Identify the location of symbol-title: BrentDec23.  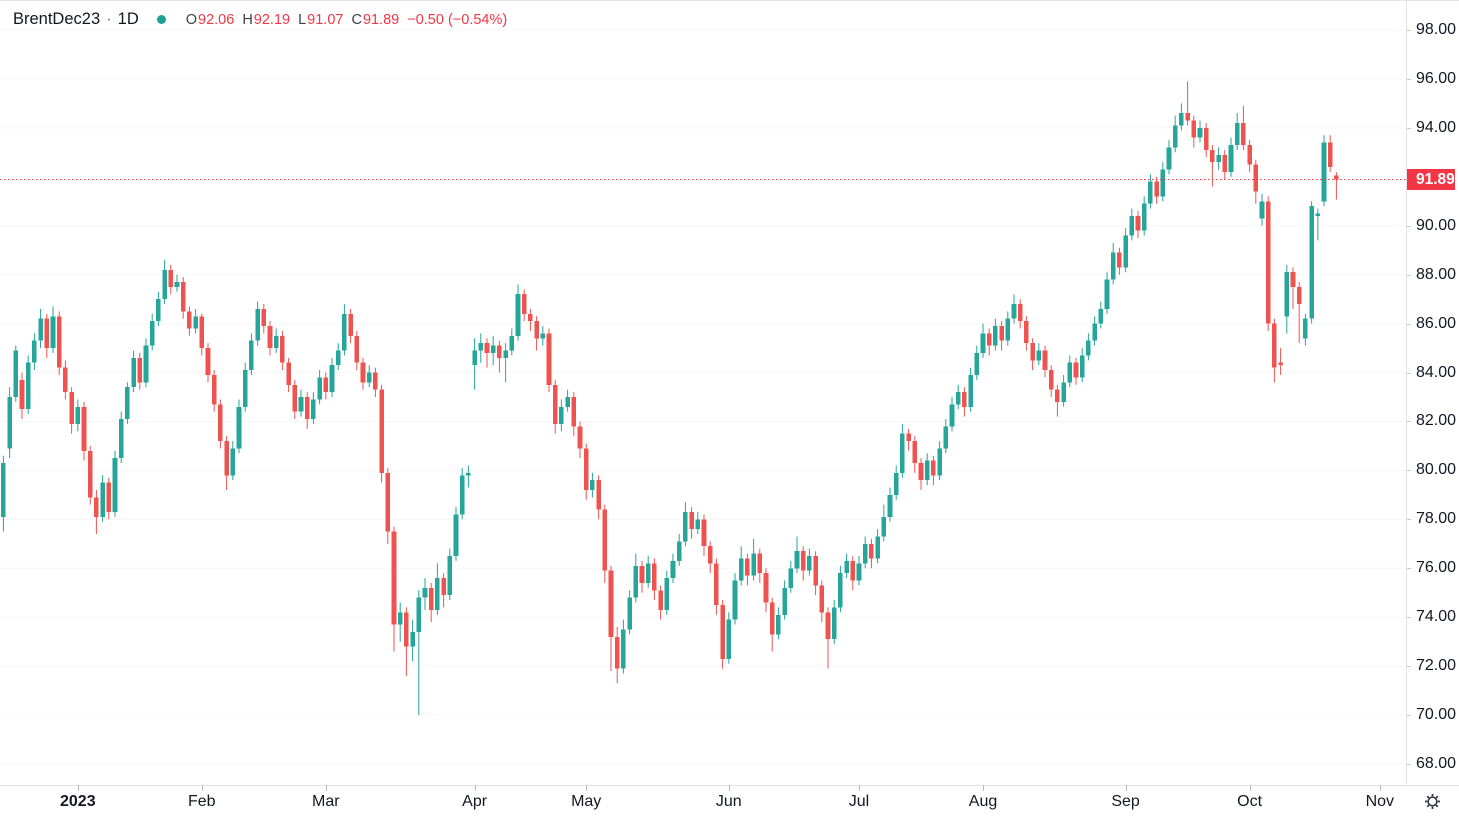
(57, 19).